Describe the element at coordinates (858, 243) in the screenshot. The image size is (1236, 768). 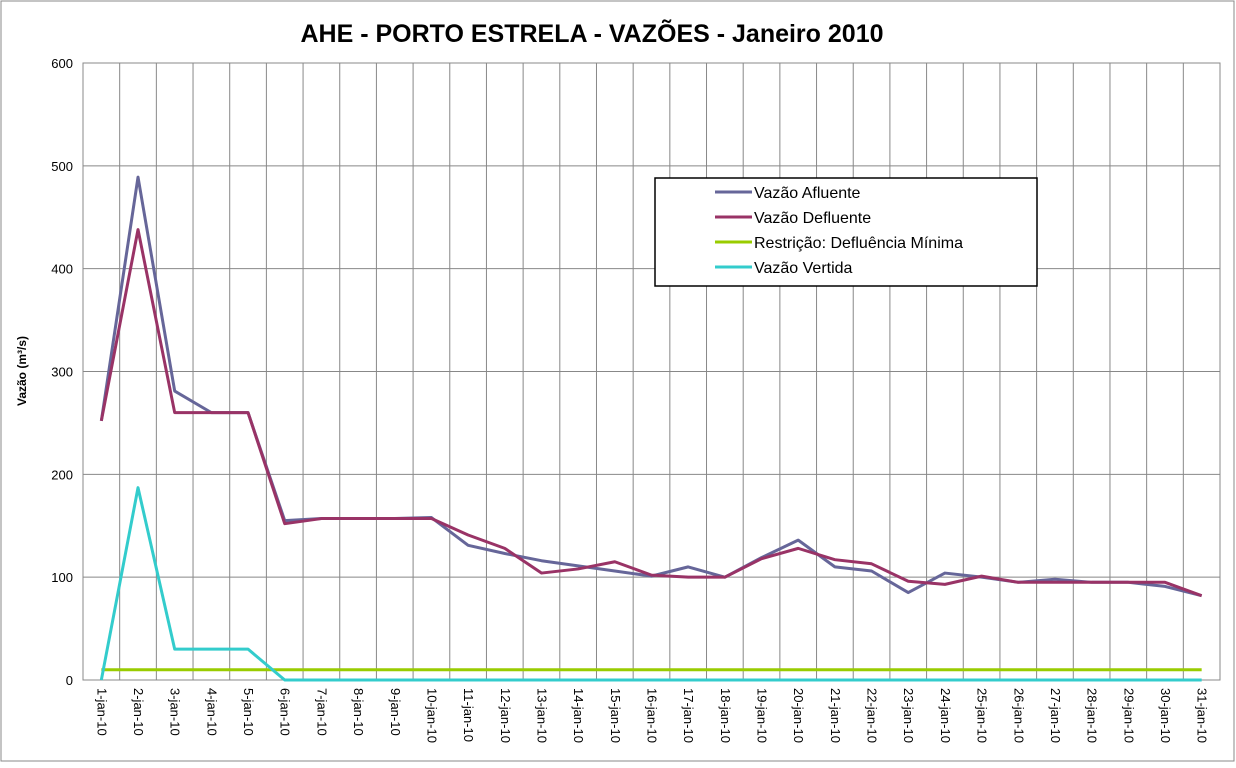
I see `legend-label: Restrição: Defluência Mínima` at that location.